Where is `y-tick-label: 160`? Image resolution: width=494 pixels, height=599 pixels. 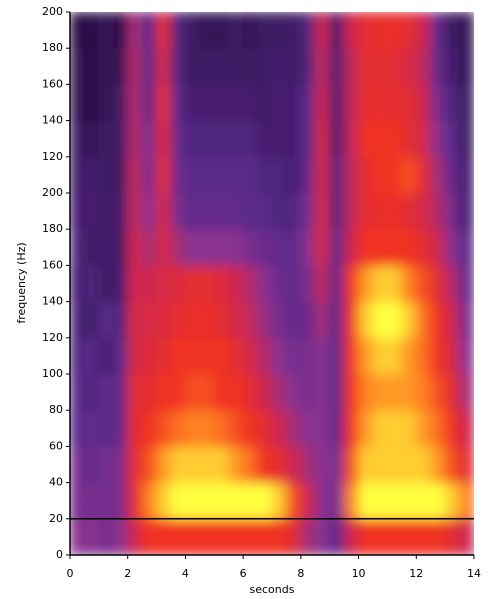 y-tick-label: 160 is located at coordinates (52, 264).